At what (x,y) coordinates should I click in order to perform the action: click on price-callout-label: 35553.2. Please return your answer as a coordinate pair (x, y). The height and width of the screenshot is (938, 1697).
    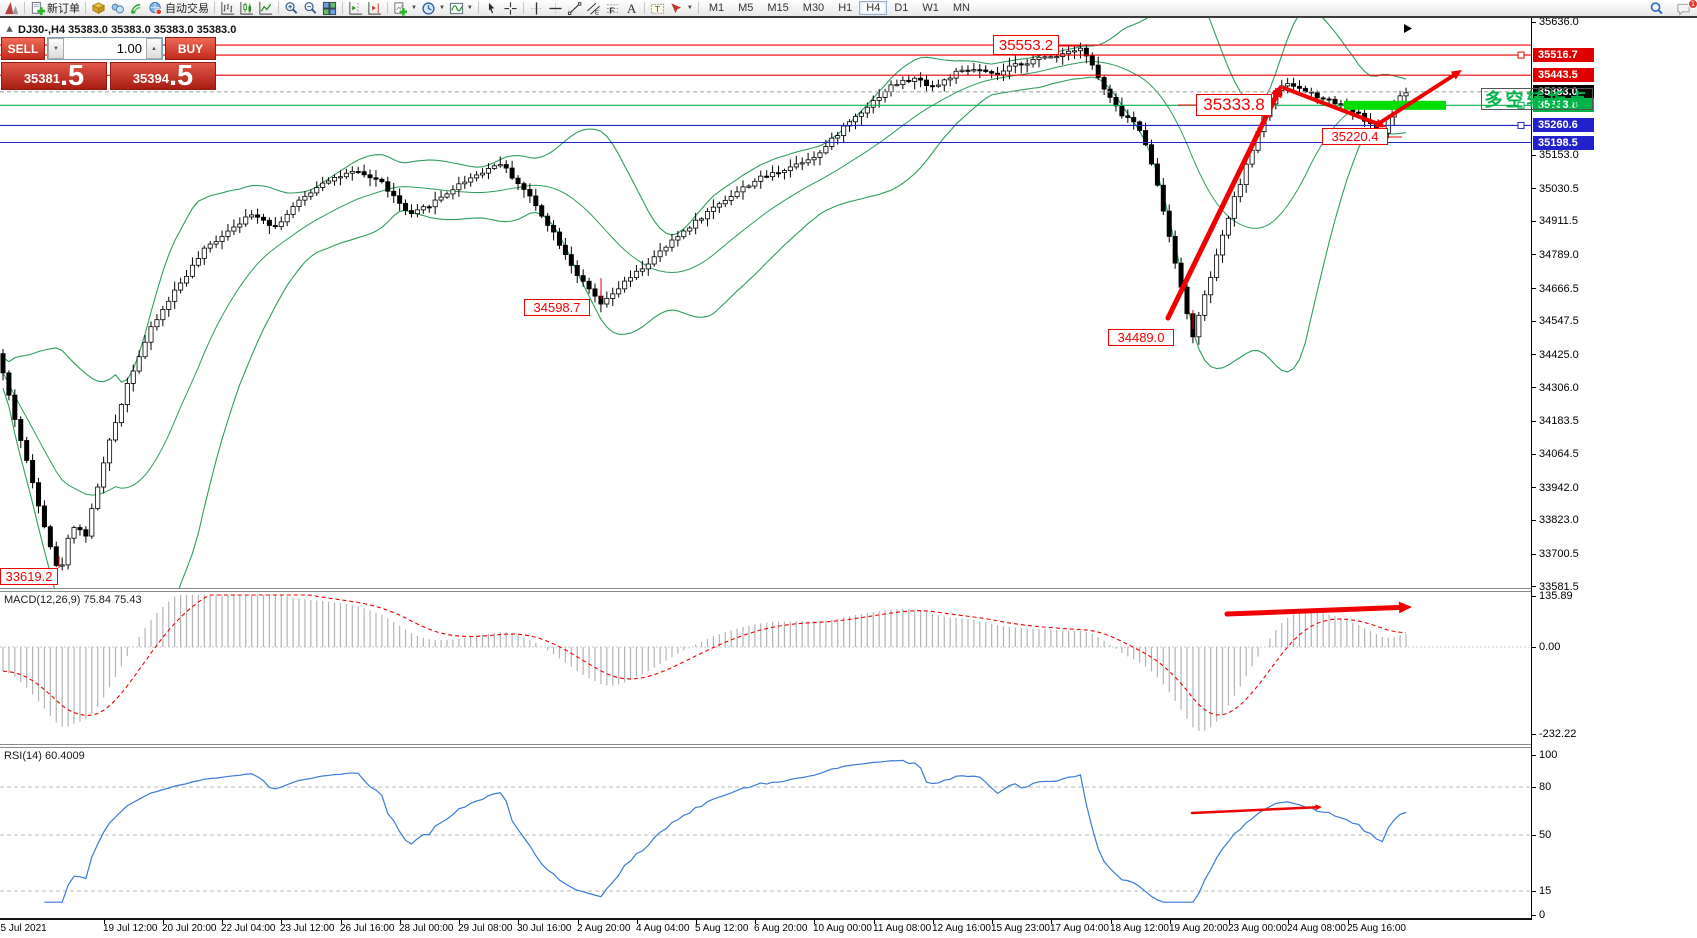
    Looking at the image, I should click on (1026, 45).